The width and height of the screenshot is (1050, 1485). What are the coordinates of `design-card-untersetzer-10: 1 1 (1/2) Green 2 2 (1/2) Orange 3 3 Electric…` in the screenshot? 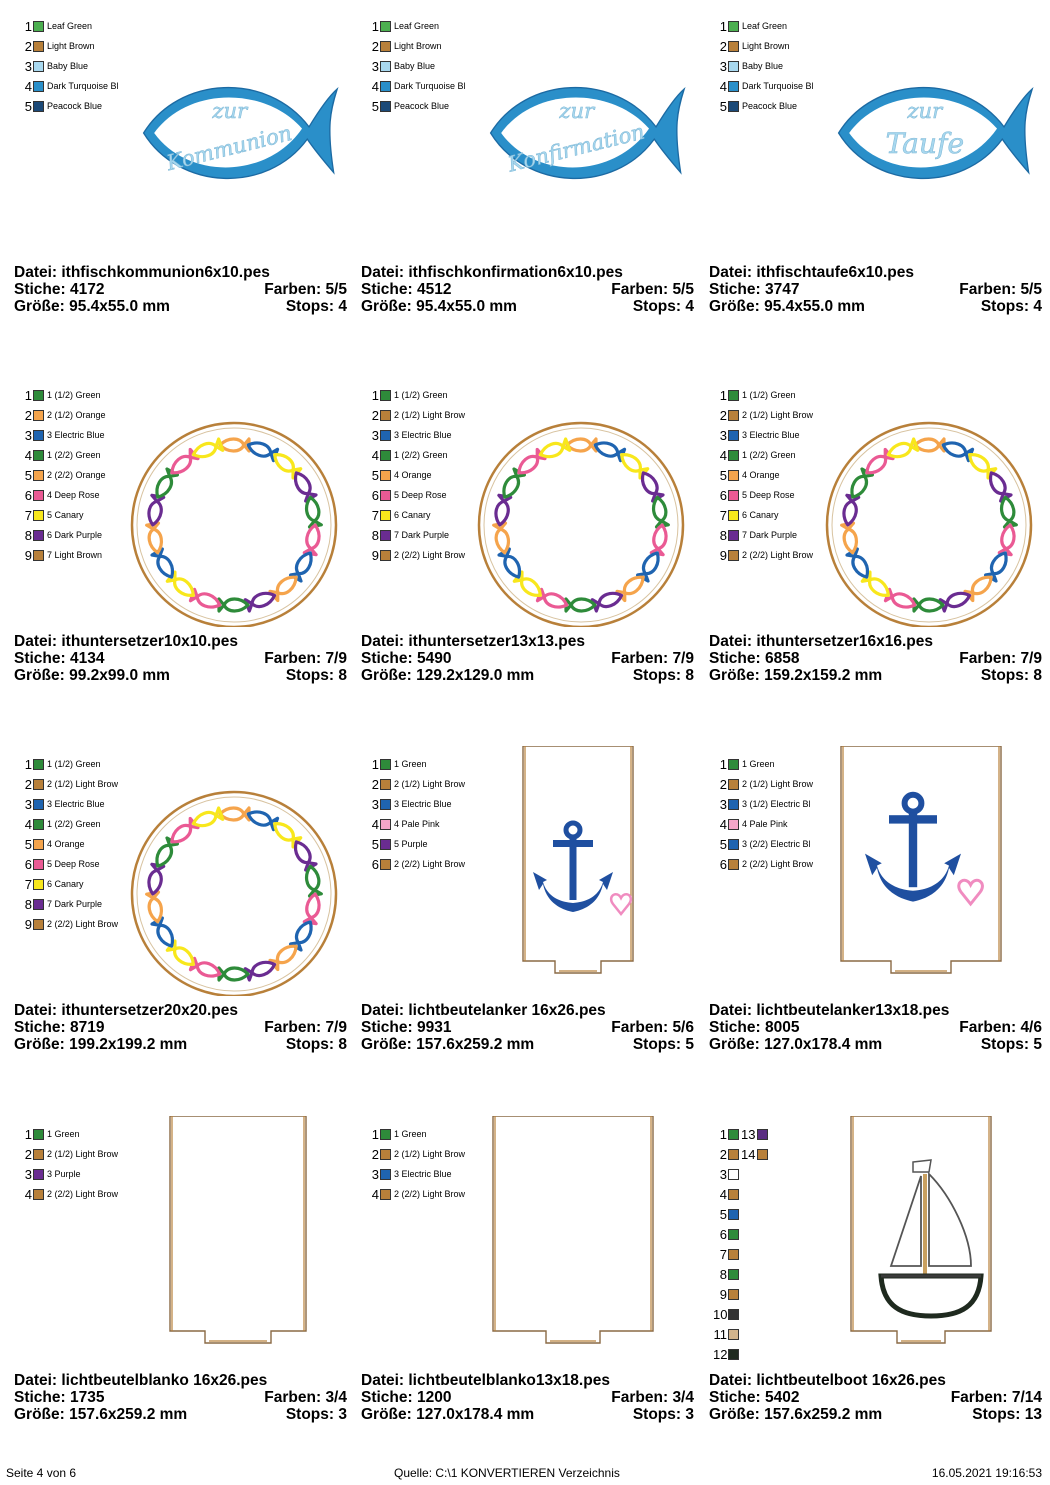 It's located at (184, 539).